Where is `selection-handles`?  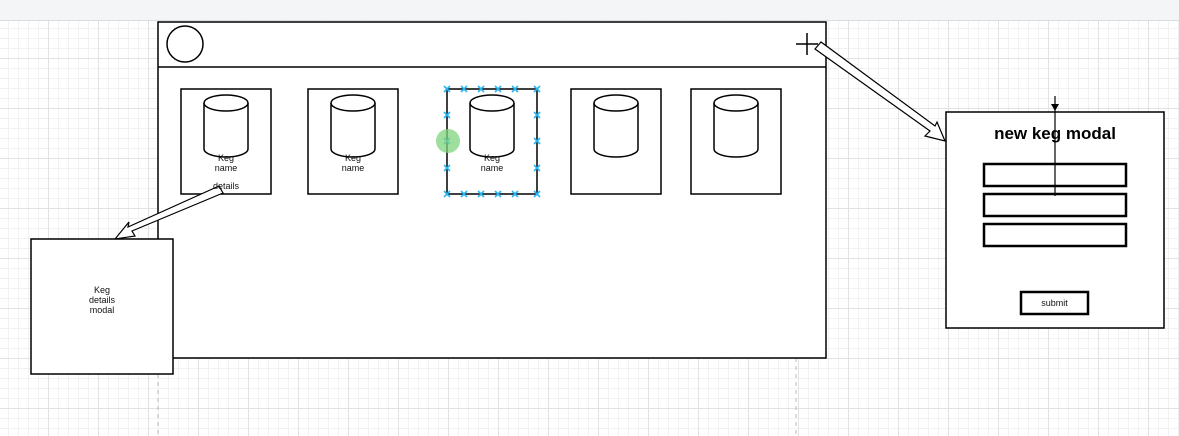
selection-handles is located at coordinates (492, 141).